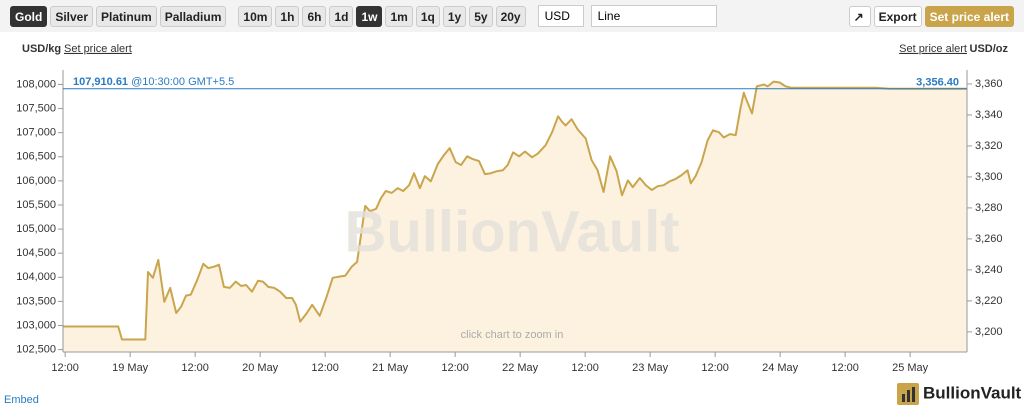 The height and width of the screenshot is (412, 1024). Describe the element at coordinates (287, 16) in the screenshot. I see `range-button: 1h` at that location.